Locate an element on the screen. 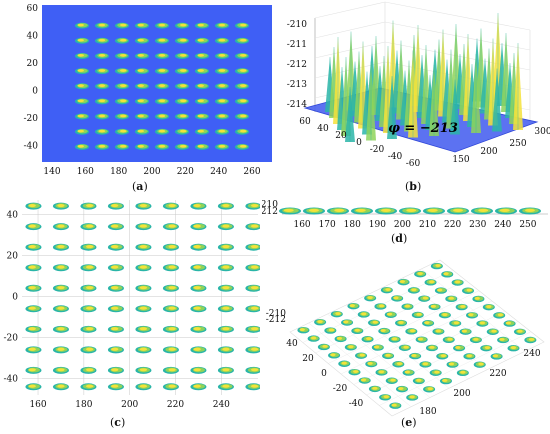 This screenshot has height=434, width=550. y-tick-label: 20 is located at coordinates (33, 64).